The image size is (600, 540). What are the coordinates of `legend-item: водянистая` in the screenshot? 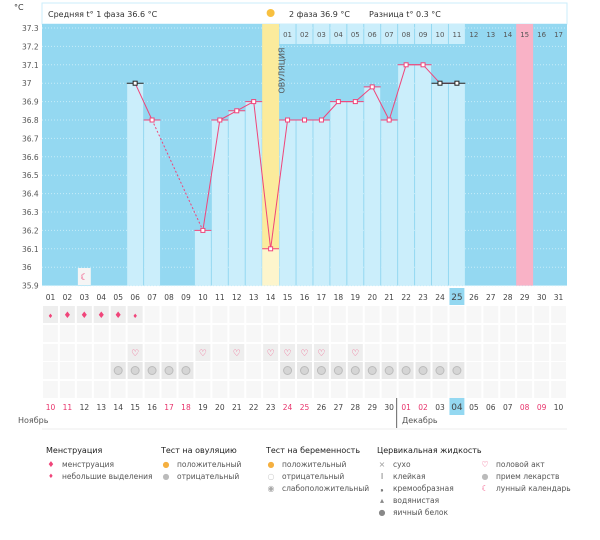 It's located at (416, 500).